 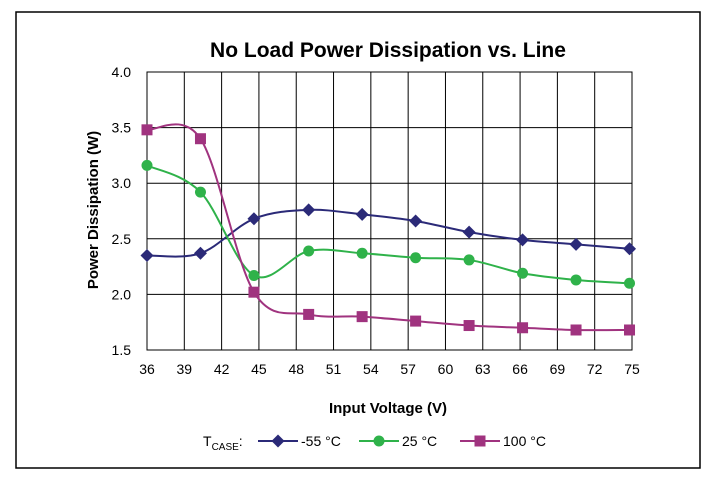 I want to click on y-tick-label: 2.0, so click(x=122, y=294).